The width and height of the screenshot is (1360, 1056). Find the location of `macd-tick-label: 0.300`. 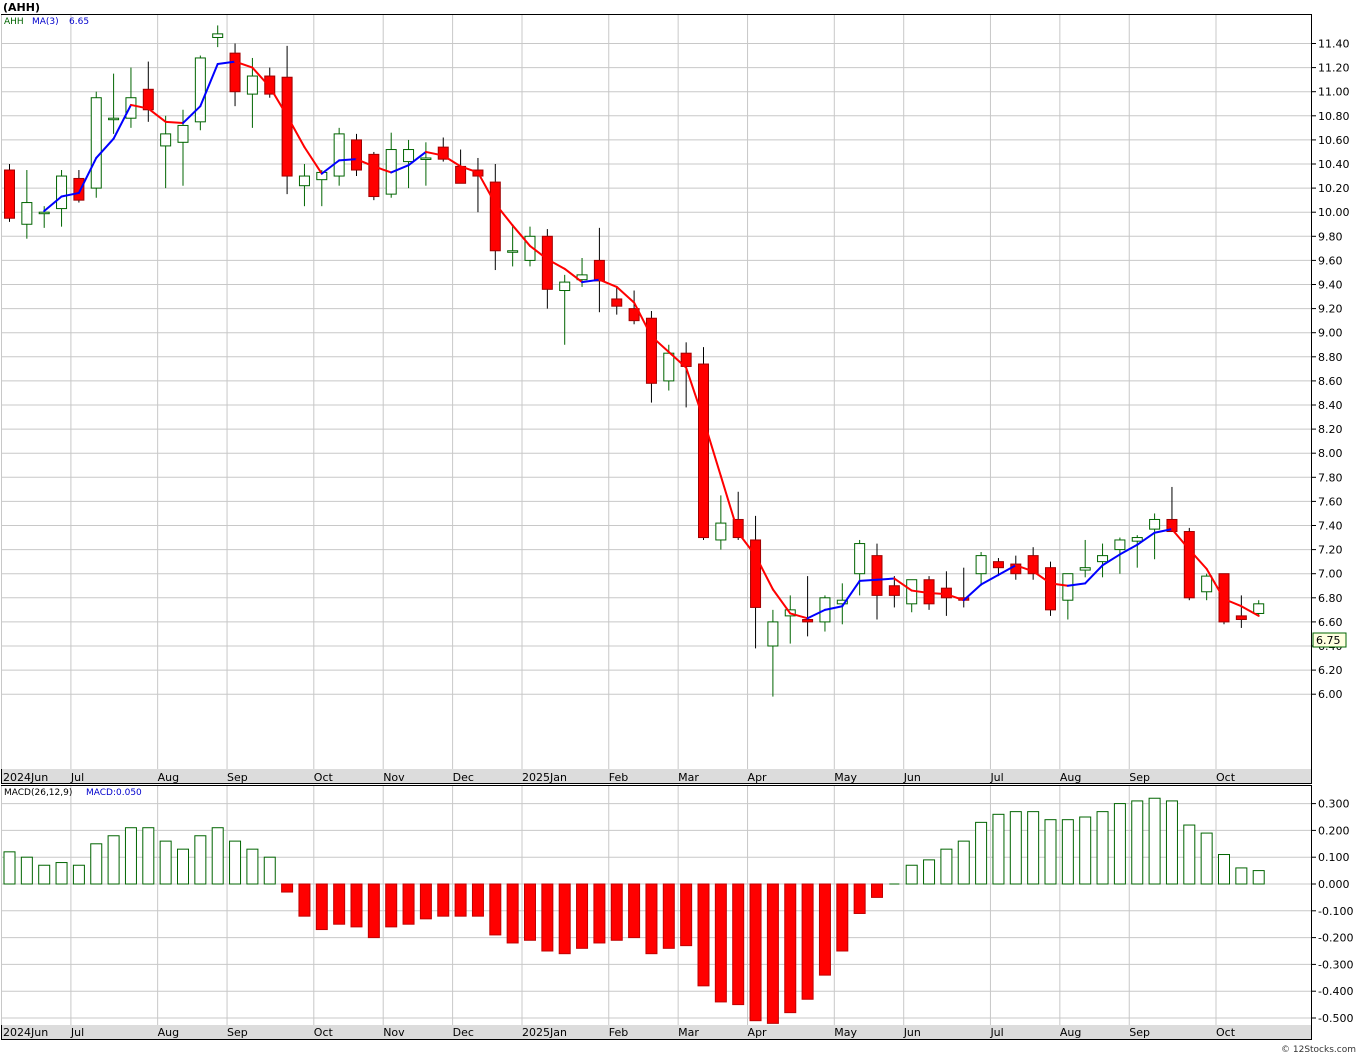

macd-tick-label: 0.300 is located at coordinates (1334, 804).